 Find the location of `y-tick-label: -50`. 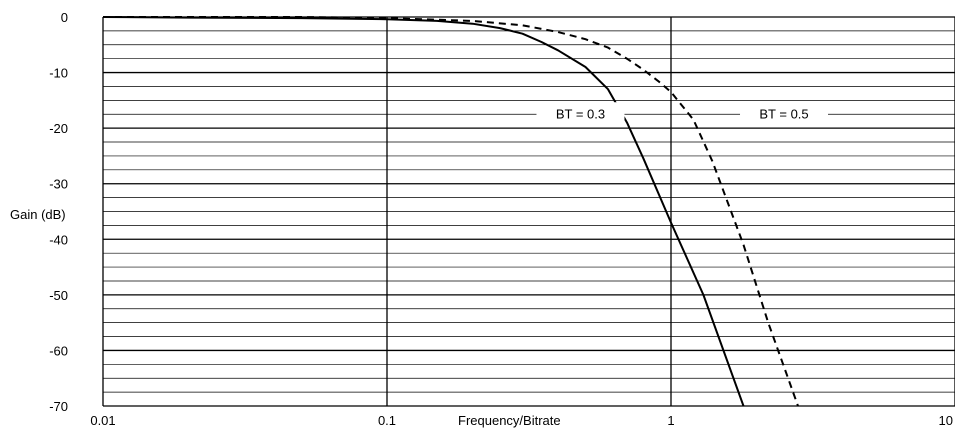

y-tick-label: -50 is located at coordinates (58, 295).